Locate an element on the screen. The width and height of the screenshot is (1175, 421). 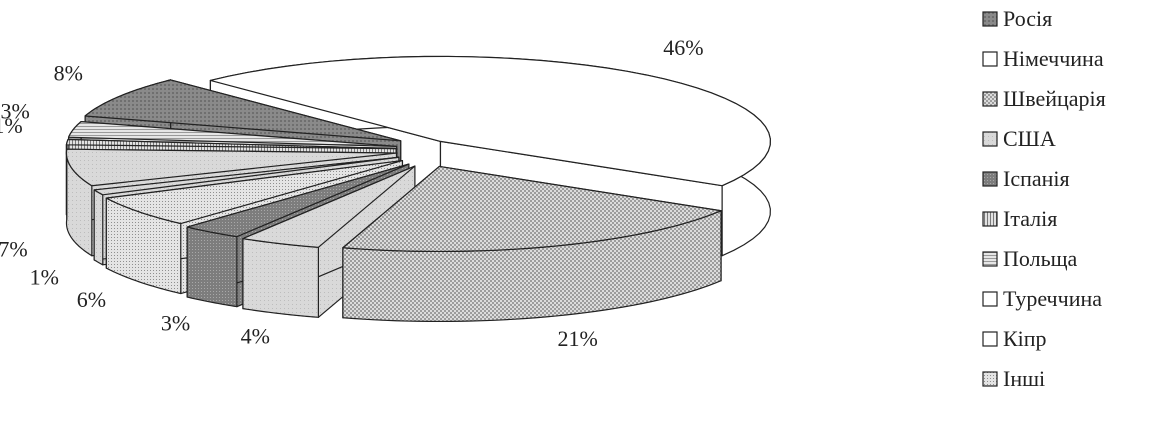
slice-label: 4% is located at coordinates (255, 336).